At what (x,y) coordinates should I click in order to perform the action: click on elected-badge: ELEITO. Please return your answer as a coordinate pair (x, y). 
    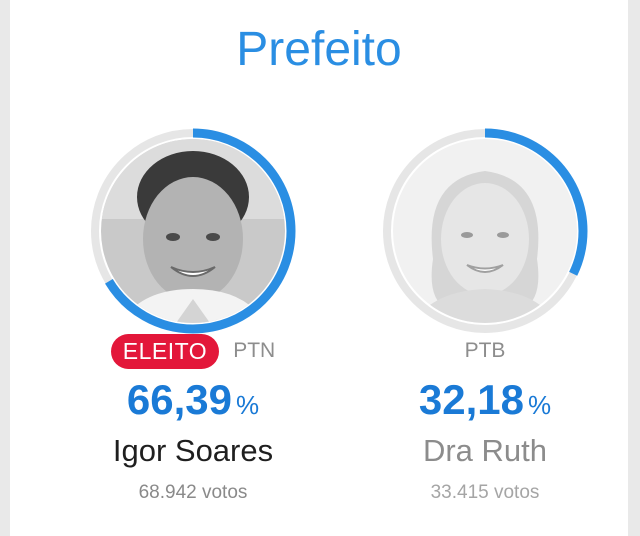
    Looking at the image, I should click on (165, 351).